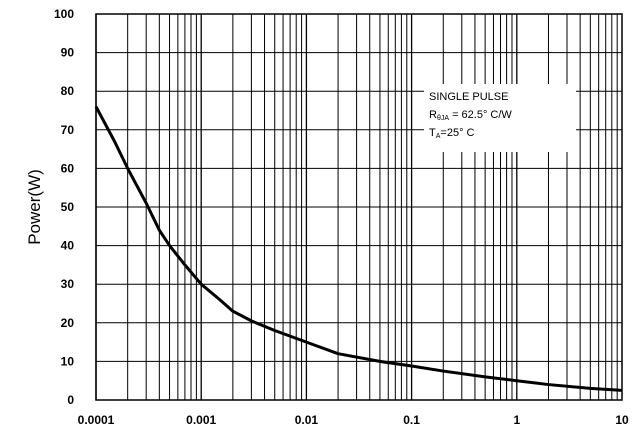 The height and width of the screenshot is (436, 642). I want to click on y-tick-label: 60, so click(68, 168).